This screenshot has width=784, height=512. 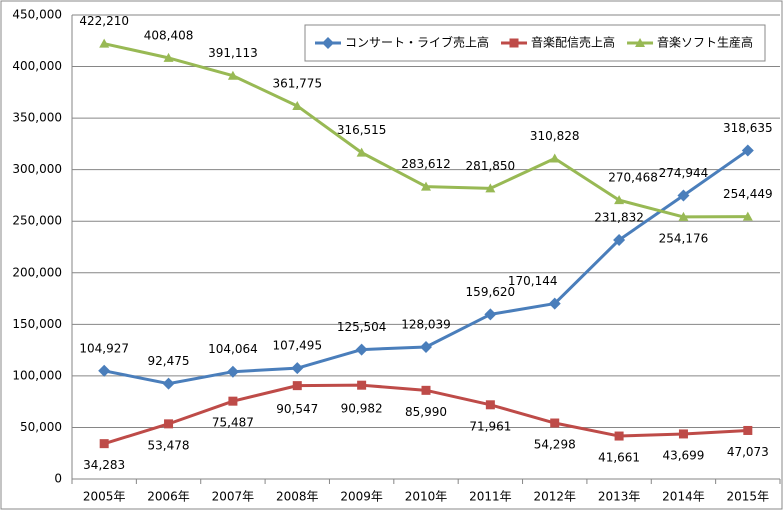 I want to click on legend-label: 音楽配信売上高, so click(x=573, y=42).